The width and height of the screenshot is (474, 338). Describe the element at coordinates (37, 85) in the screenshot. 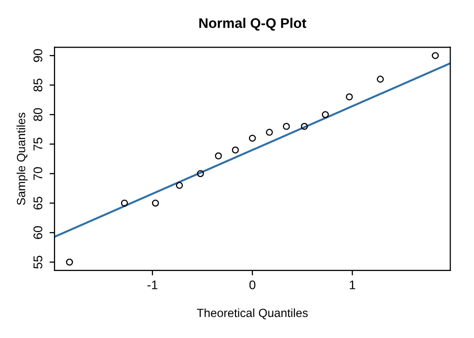

I see `y-tick-label: 85` at that location.